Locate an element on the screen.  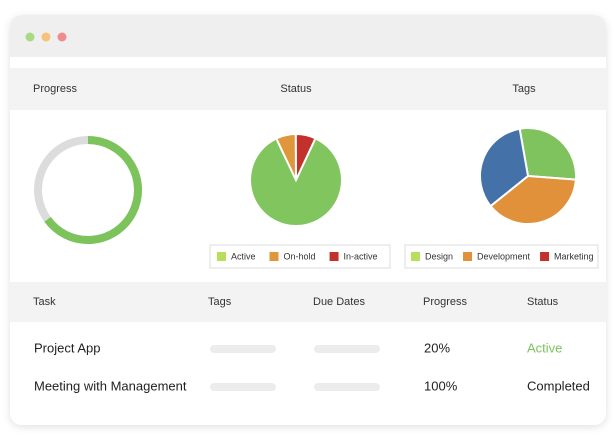
panel-title: Status is located at coordinates (296, 89).